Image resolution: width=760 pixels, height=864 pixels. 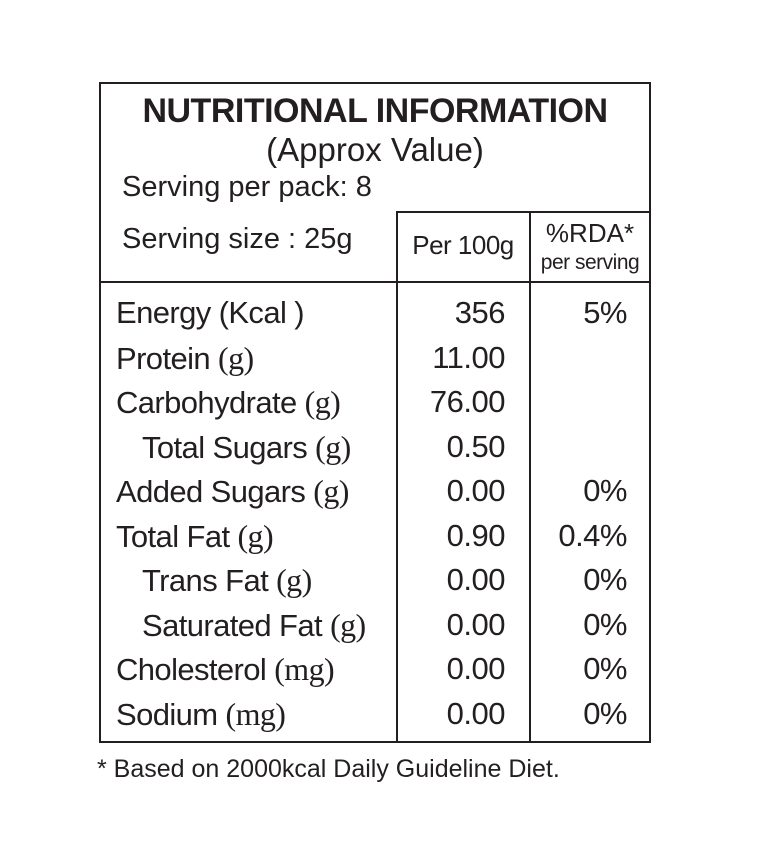 I want to click on title: NUTRITIONAL INFORMATION, so click(x=375, y=111).